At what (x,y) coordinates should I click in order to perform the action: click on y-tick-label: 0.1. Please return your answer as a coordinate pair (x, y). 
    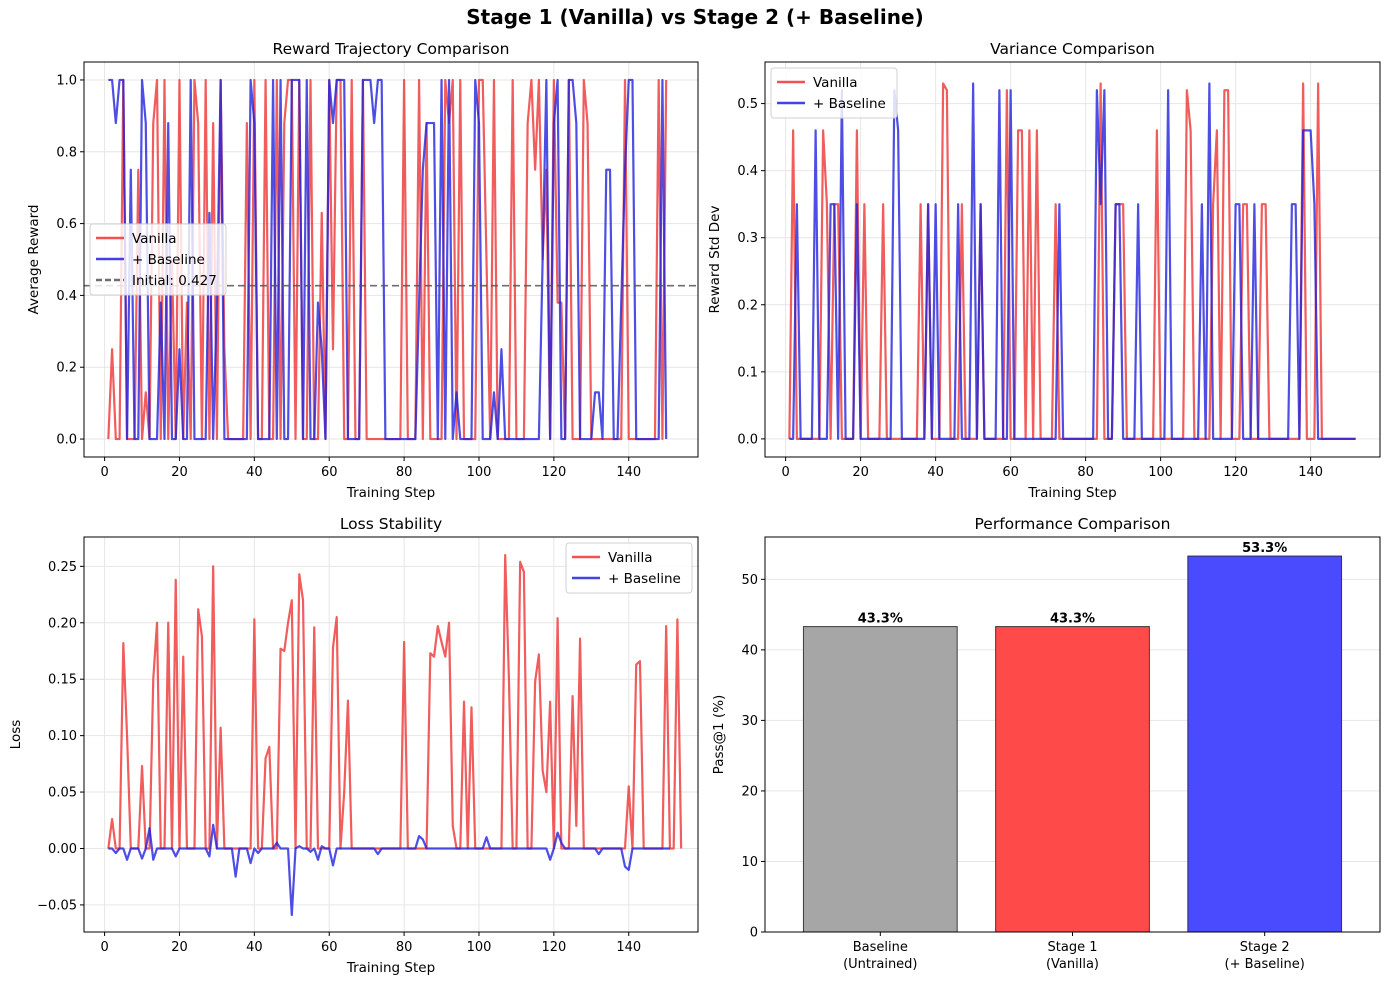
    Looking at the image, I should click on (747, 372).